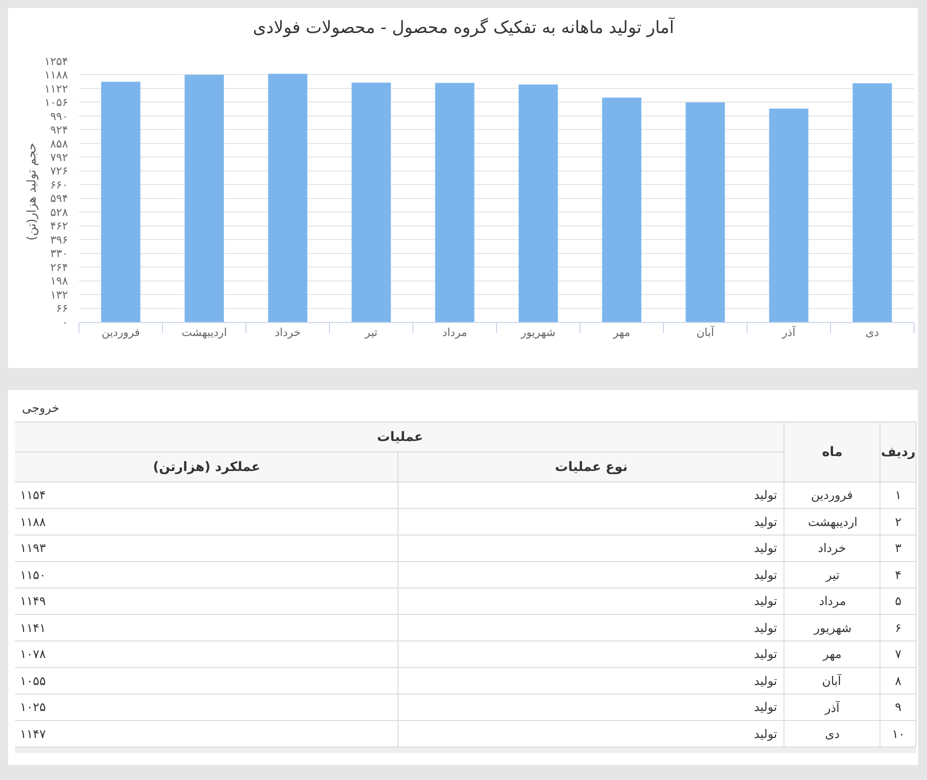 The height and width of the screenshot is (780, 927). I want to click on y-tick-label: ۸۵۸, so click(59, 143).